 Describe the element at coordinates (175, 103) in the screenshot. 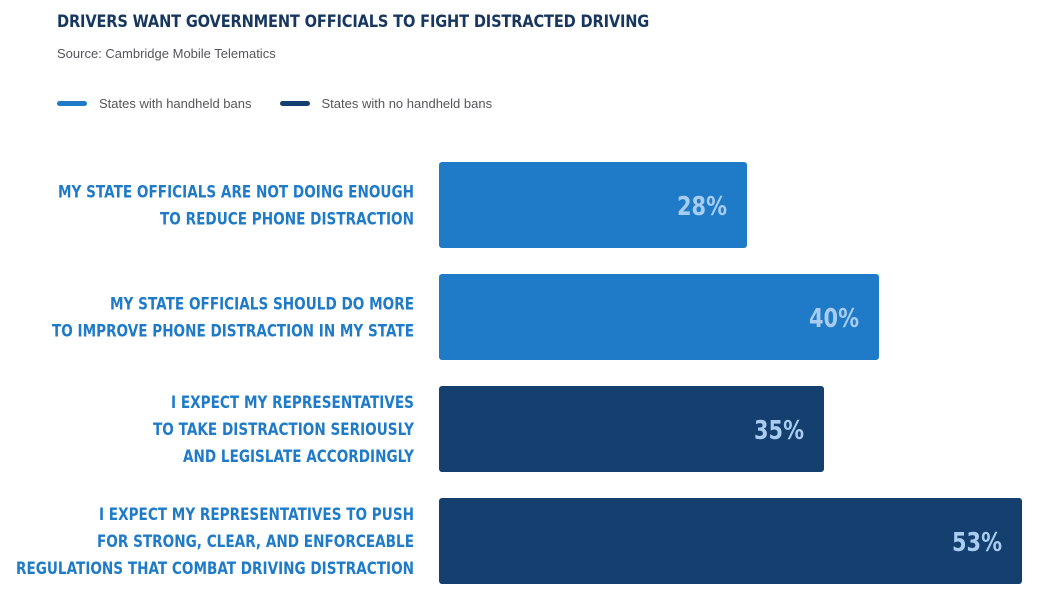

I see `legend-label-handheld-bans: States with handheld bans` at that location.